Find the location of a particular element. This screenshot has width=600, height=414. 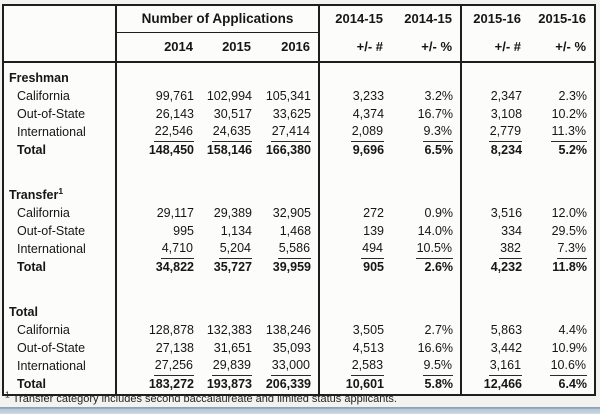

row-label: California is located at coordinates (60, 97).